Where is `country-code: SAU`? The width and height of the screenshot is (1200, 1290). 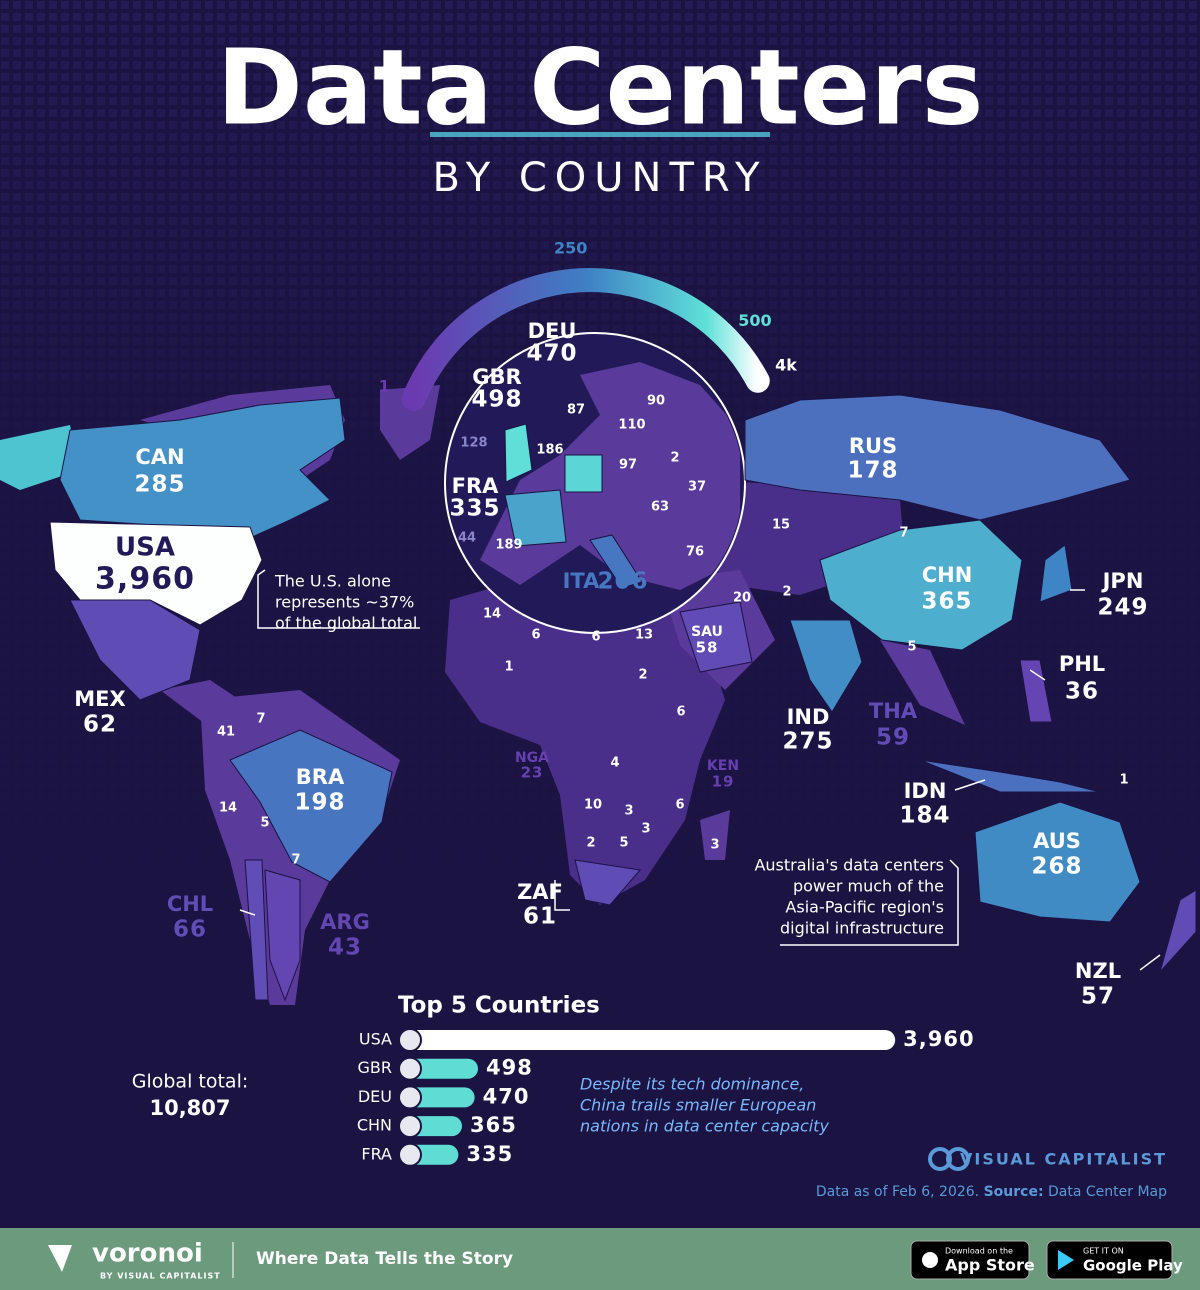 country-code: SAU is located at coordinates (707, 632).